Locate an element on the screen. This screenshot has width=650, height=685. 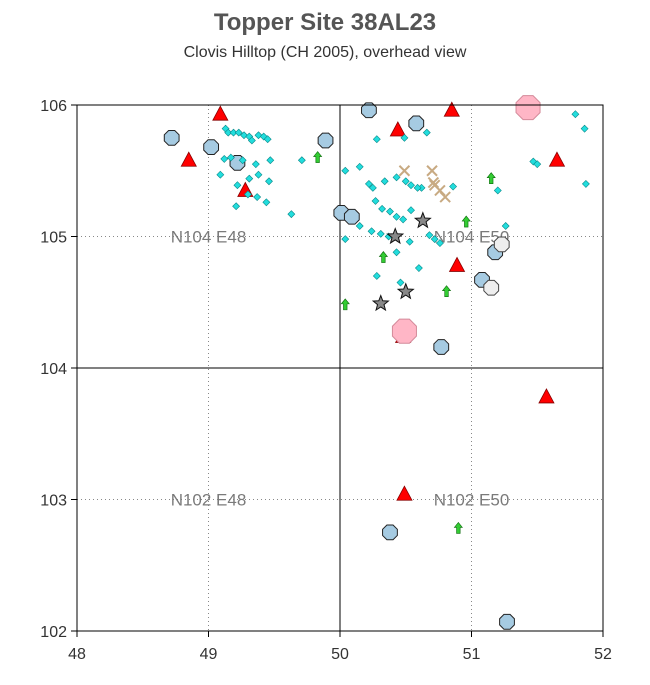
x-tick-label: 49 is located at coordinates (209, 654).